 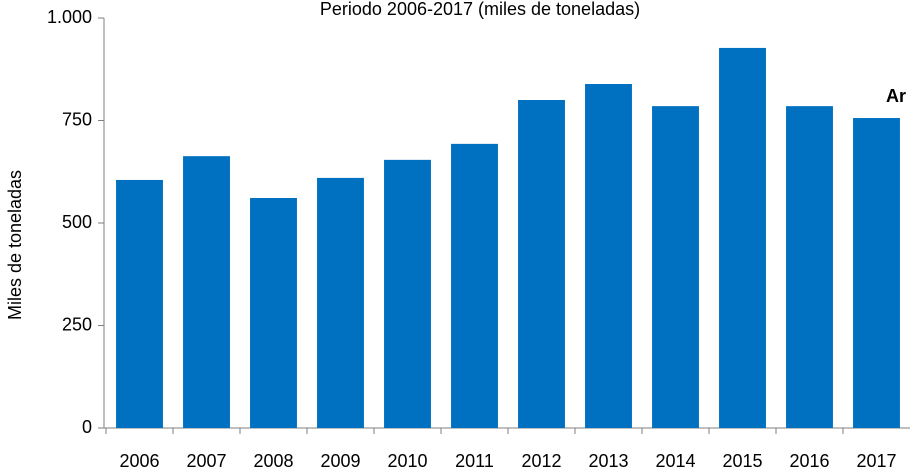 What do you see at coordinates (480, 9) in the screenshot?
I see `chart-title: Periodo 2006-2017 (miles de toneladas)` at bounding box center [480, 9].